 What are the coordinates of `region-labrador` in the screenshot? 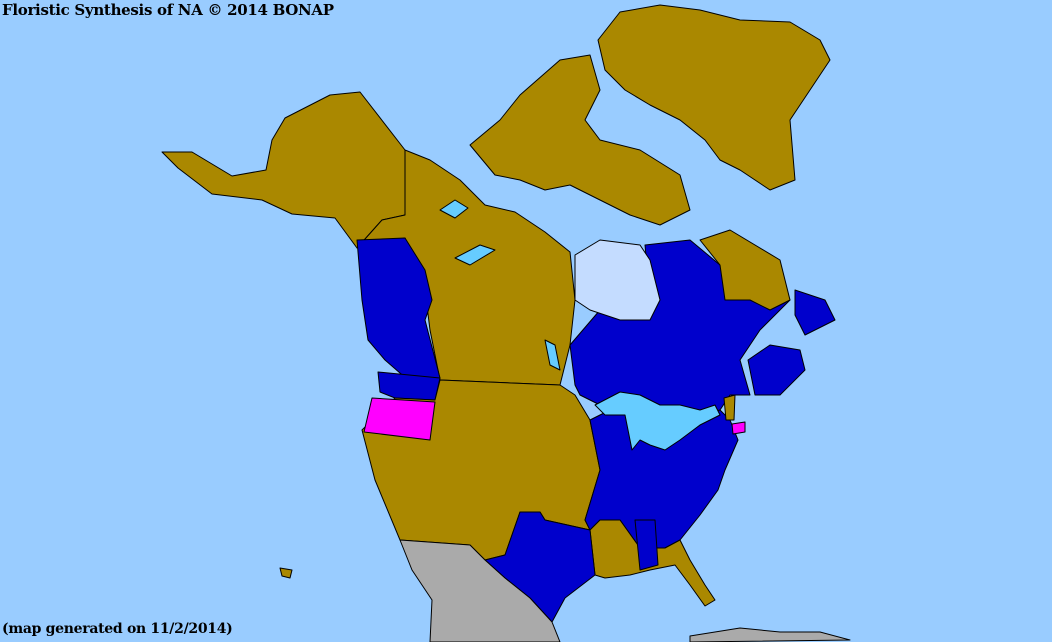 It's located at (745, 270).